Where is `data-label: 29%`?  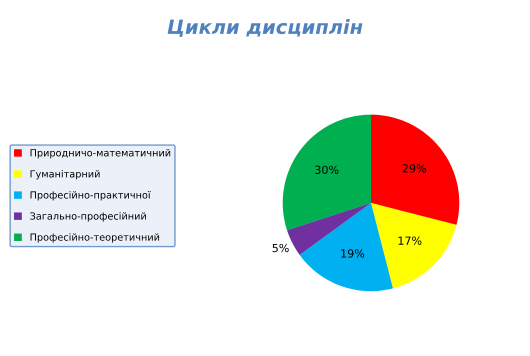 data-label: 29% is located at coordinates (414, 168).